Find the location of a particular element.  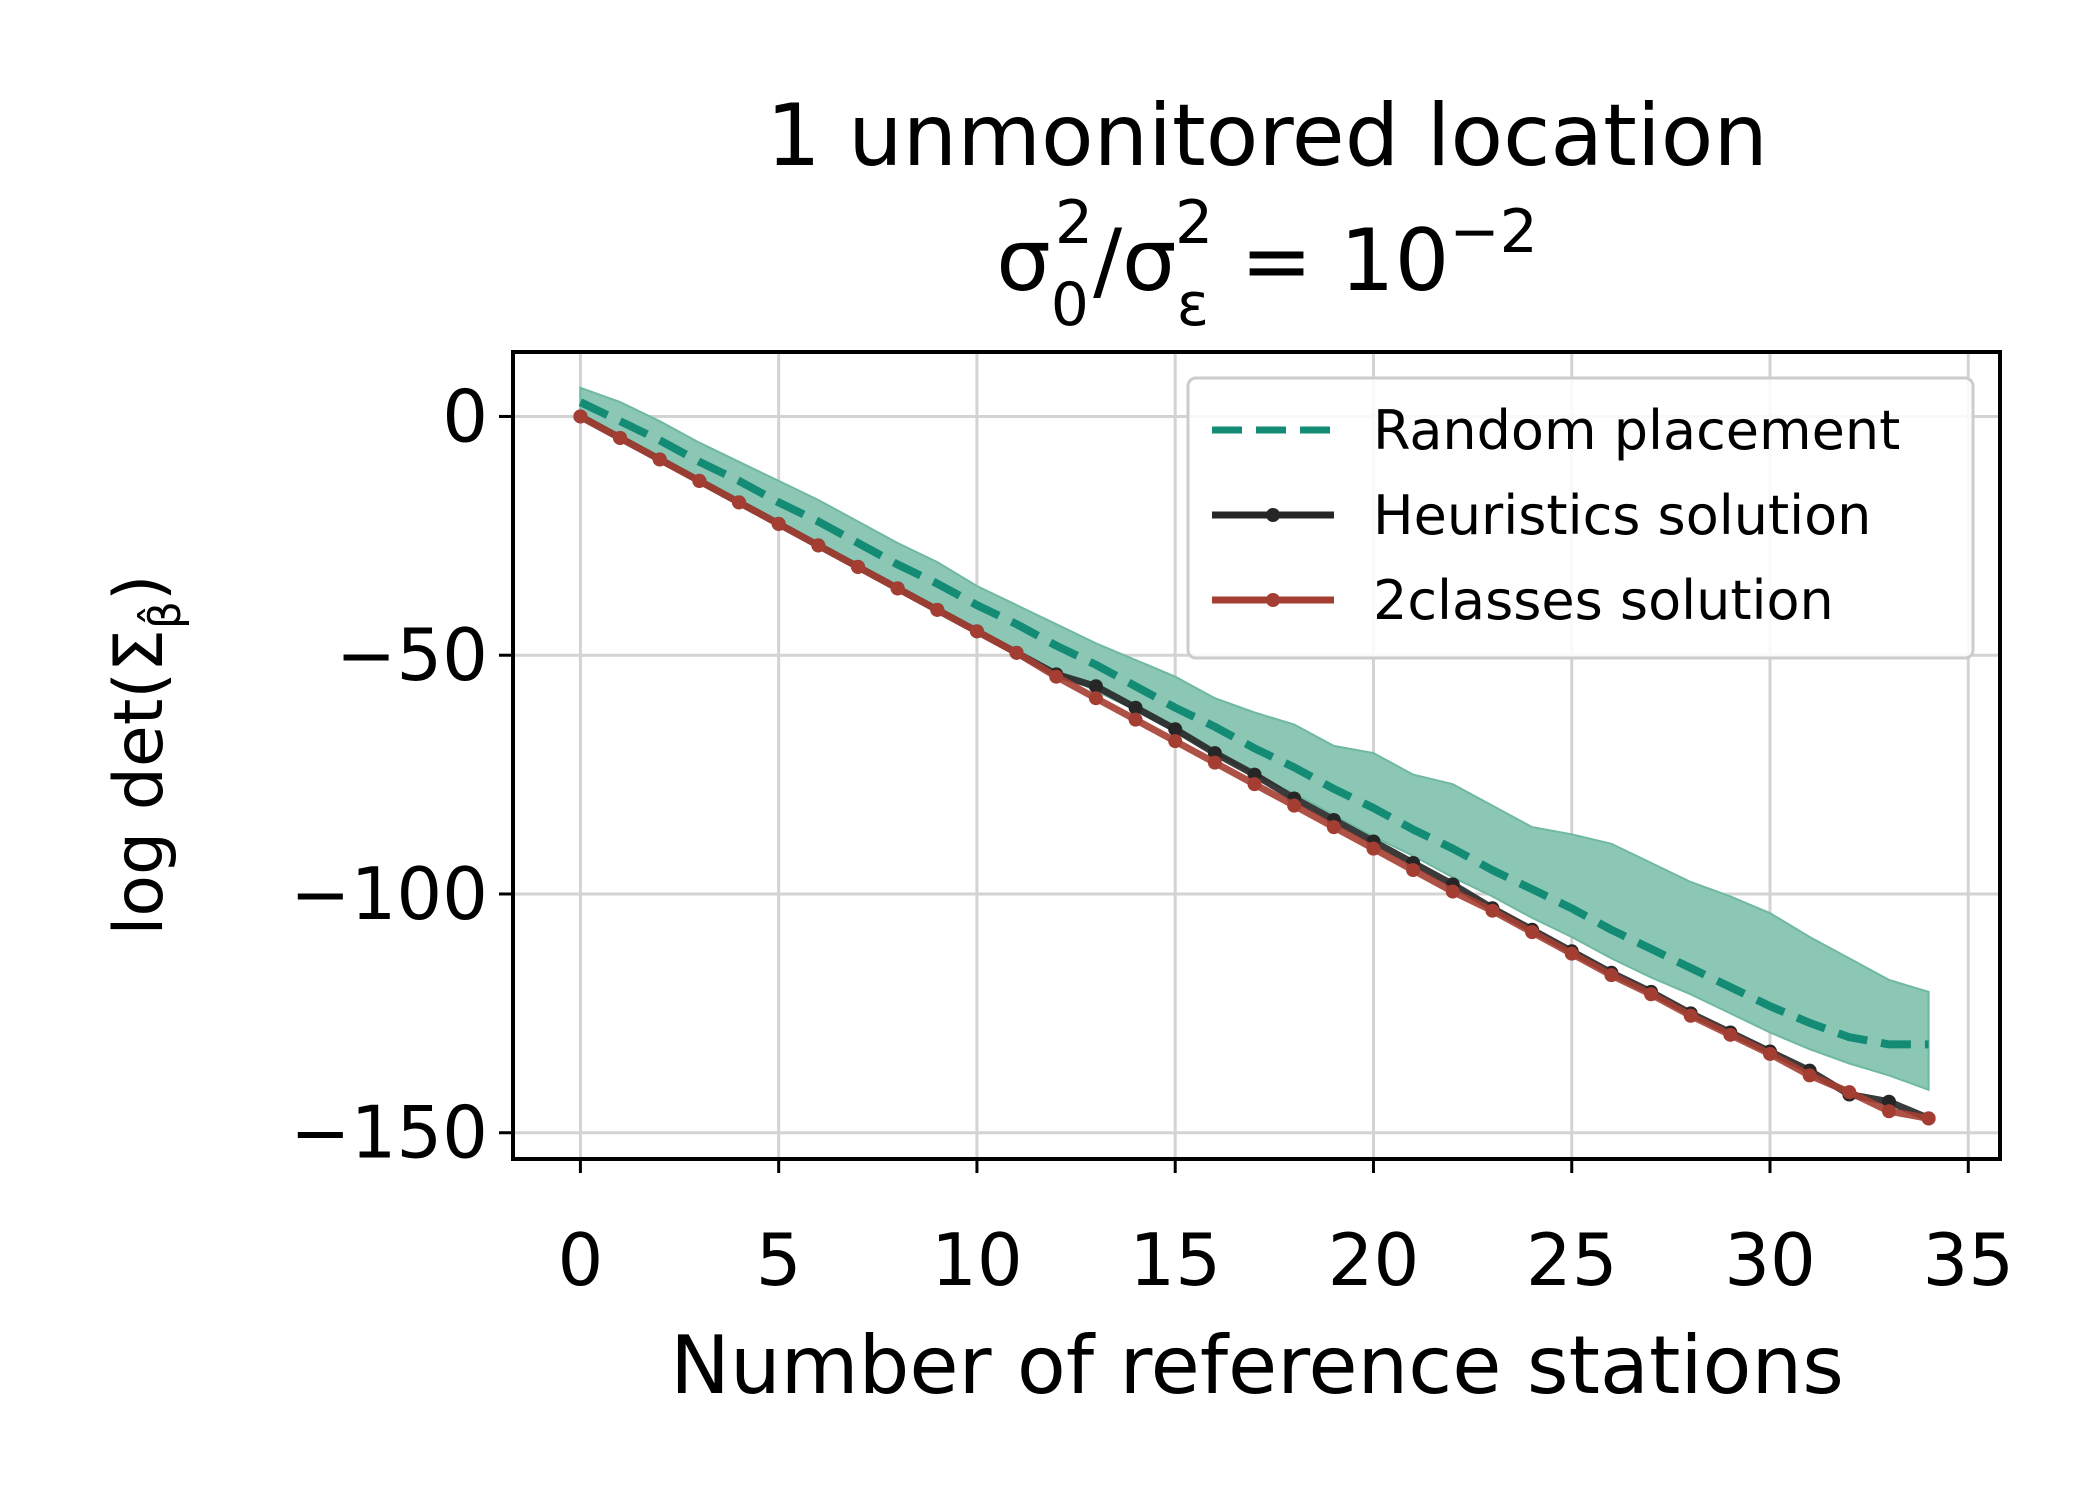

x-tick-label: 10 is located at coordinates (977, 1260).